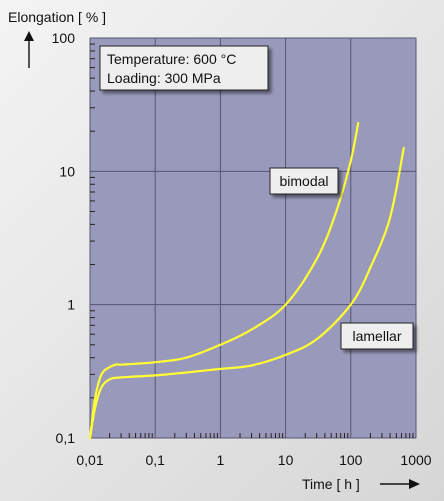 This screenshot has width=444, height=501. I want to click on y-tick-label: 0,1, so click(66, 438).